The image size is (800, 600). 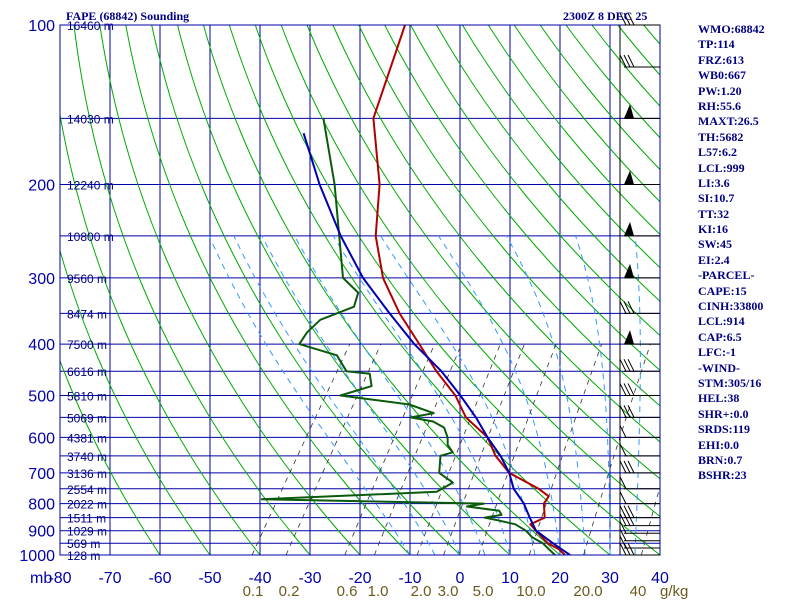 What do you see at coordinates (731, 306) in the screenshot?
I see `index-cinh: CINH:33800` at bounding box center [731, 306].